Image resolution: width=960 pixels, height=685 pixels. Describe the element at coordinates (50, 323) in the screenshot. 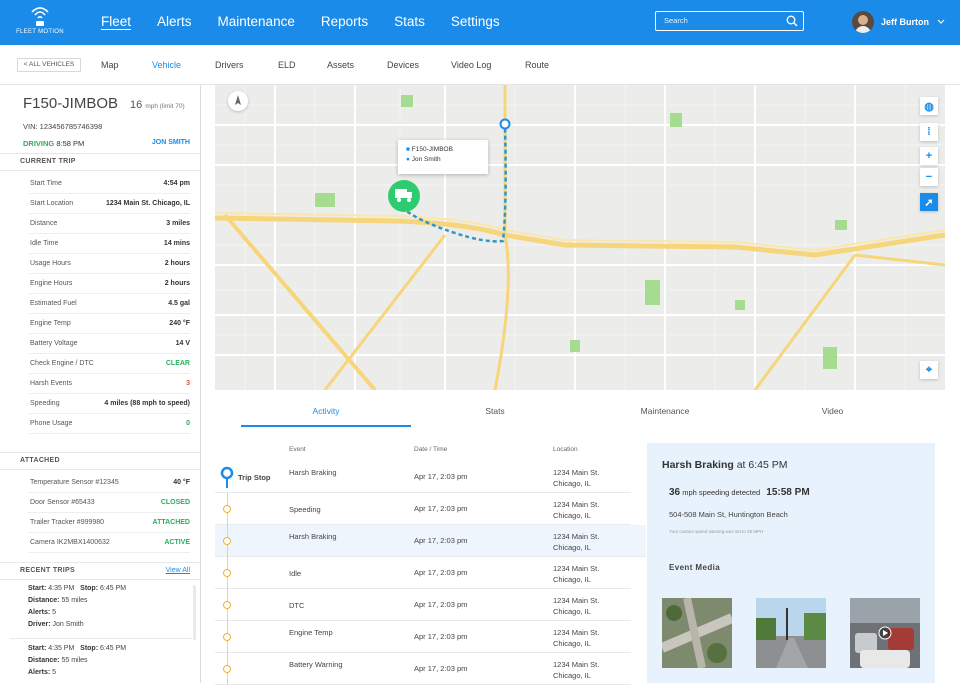

I see `stat-label: Engine Temp` at that location.